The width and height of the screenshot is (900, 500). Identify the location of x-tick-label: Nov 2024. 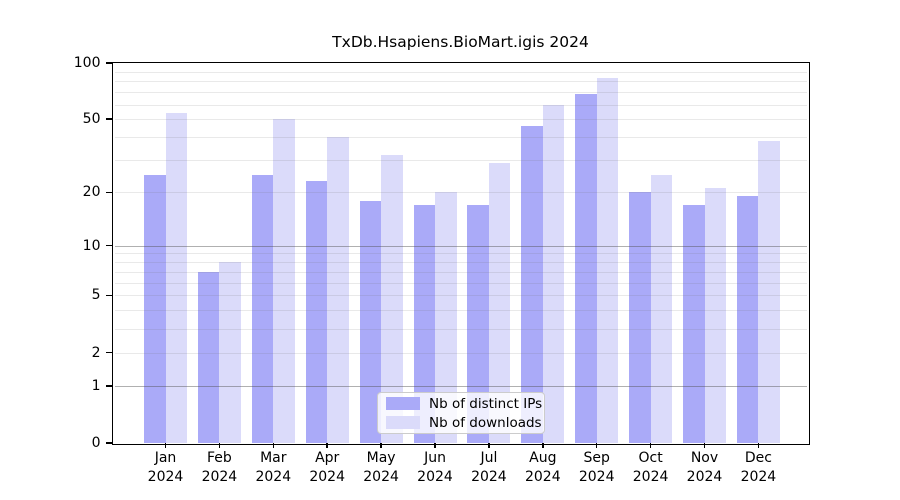
(704, 467).